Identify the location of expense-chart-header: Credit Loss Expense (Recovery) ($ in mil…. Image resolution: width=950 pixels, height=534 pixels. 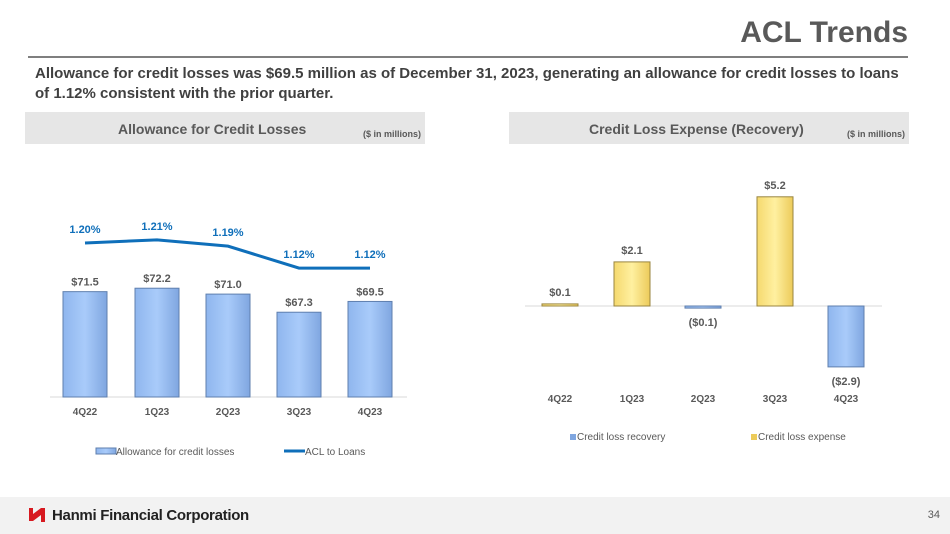
(709, 128).